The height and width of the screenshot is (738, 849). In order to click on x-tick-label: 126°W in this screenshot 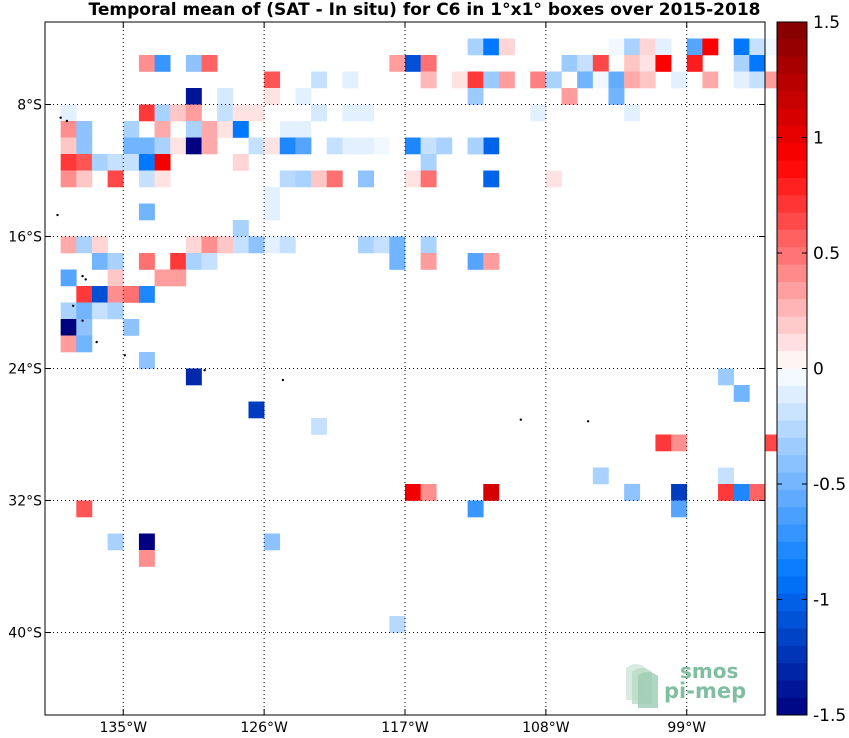, I will do `click(264, 728)`.